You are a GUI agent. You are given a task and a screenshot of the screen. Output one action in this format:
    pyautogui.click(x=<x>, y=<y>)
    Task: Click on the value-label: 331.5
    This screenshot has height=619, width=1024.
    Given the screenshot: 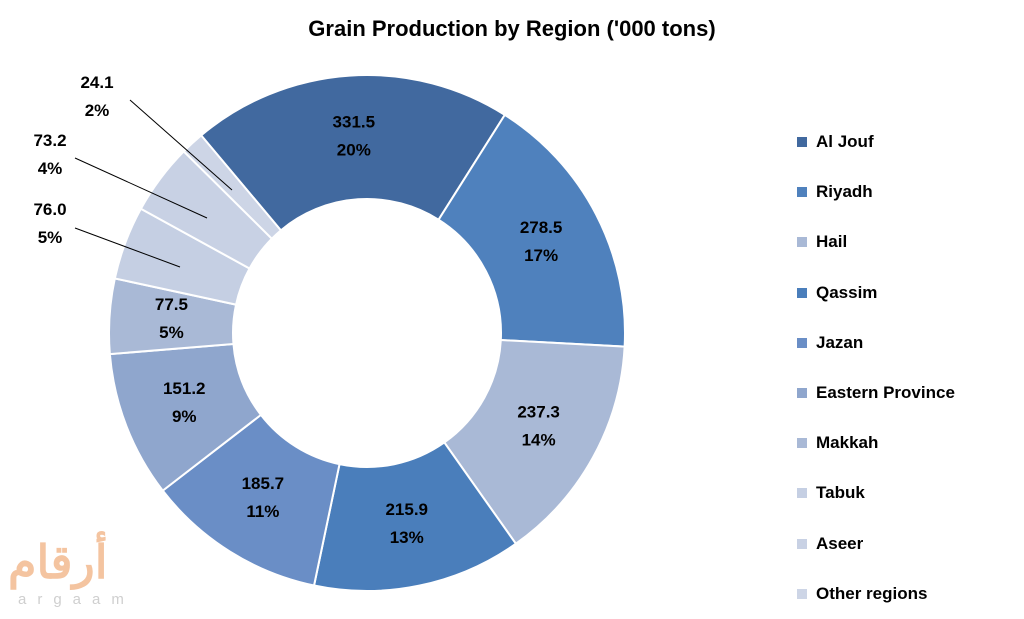 What is the action you would take?
    pyautogui.click(x=354, y=121)
    